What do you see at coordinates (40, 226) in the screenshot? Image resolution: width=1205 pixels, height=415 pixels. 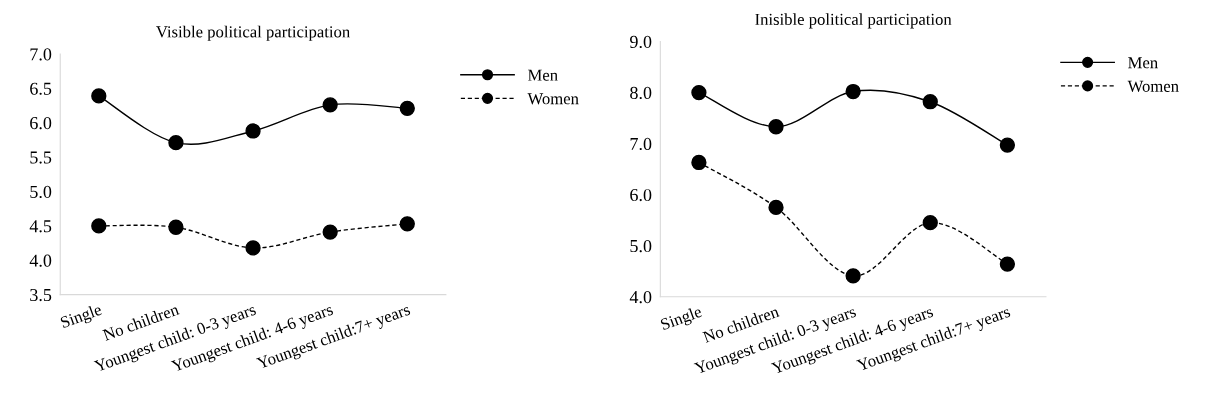 I see `y-tick-label: 4.5` at bounding box center [40, 226].